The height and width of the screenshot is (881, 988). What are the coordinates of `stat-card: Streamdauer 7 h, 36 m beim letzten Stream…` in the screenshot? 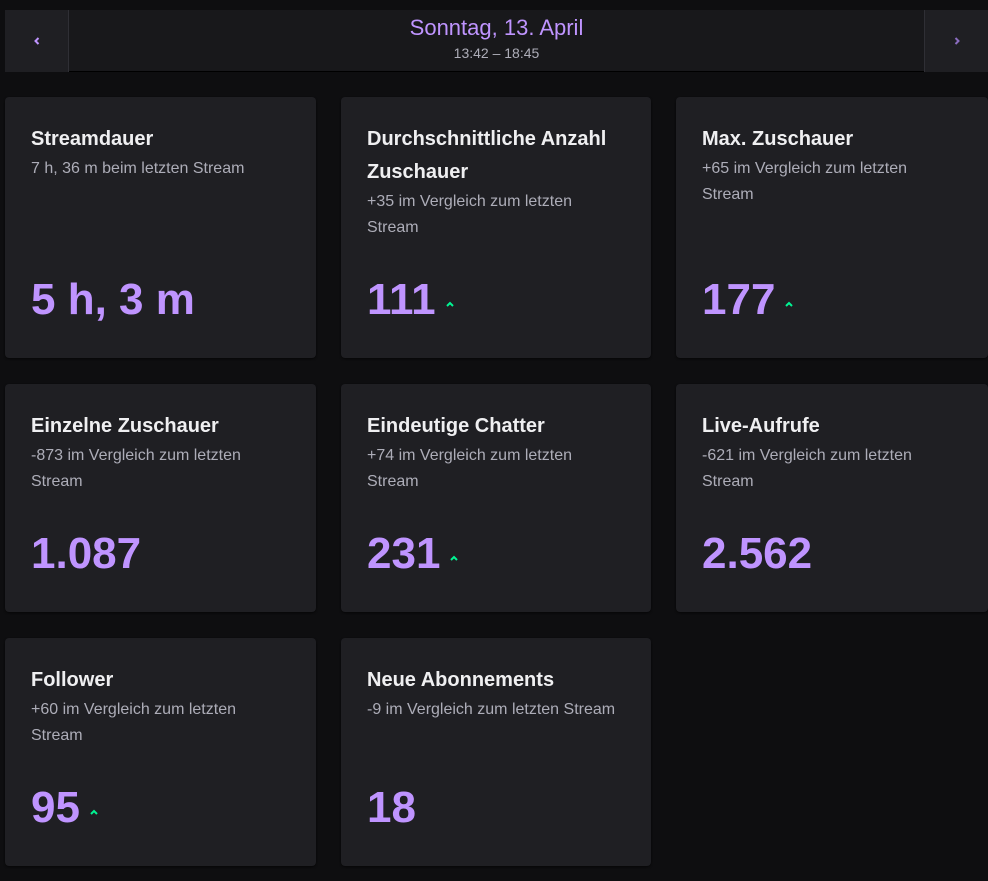 It's located at (160, 227).